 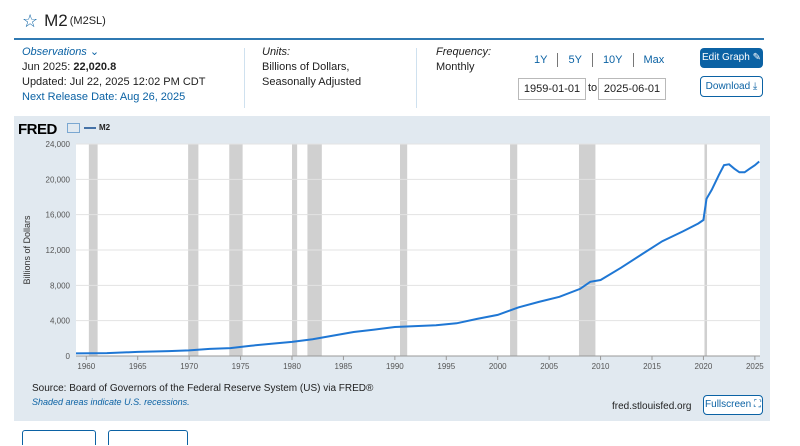 What do you see at coordinates (68, 356) in the screenshot?
I see `y-tick-label: 0` at bounding box center [68, 356].